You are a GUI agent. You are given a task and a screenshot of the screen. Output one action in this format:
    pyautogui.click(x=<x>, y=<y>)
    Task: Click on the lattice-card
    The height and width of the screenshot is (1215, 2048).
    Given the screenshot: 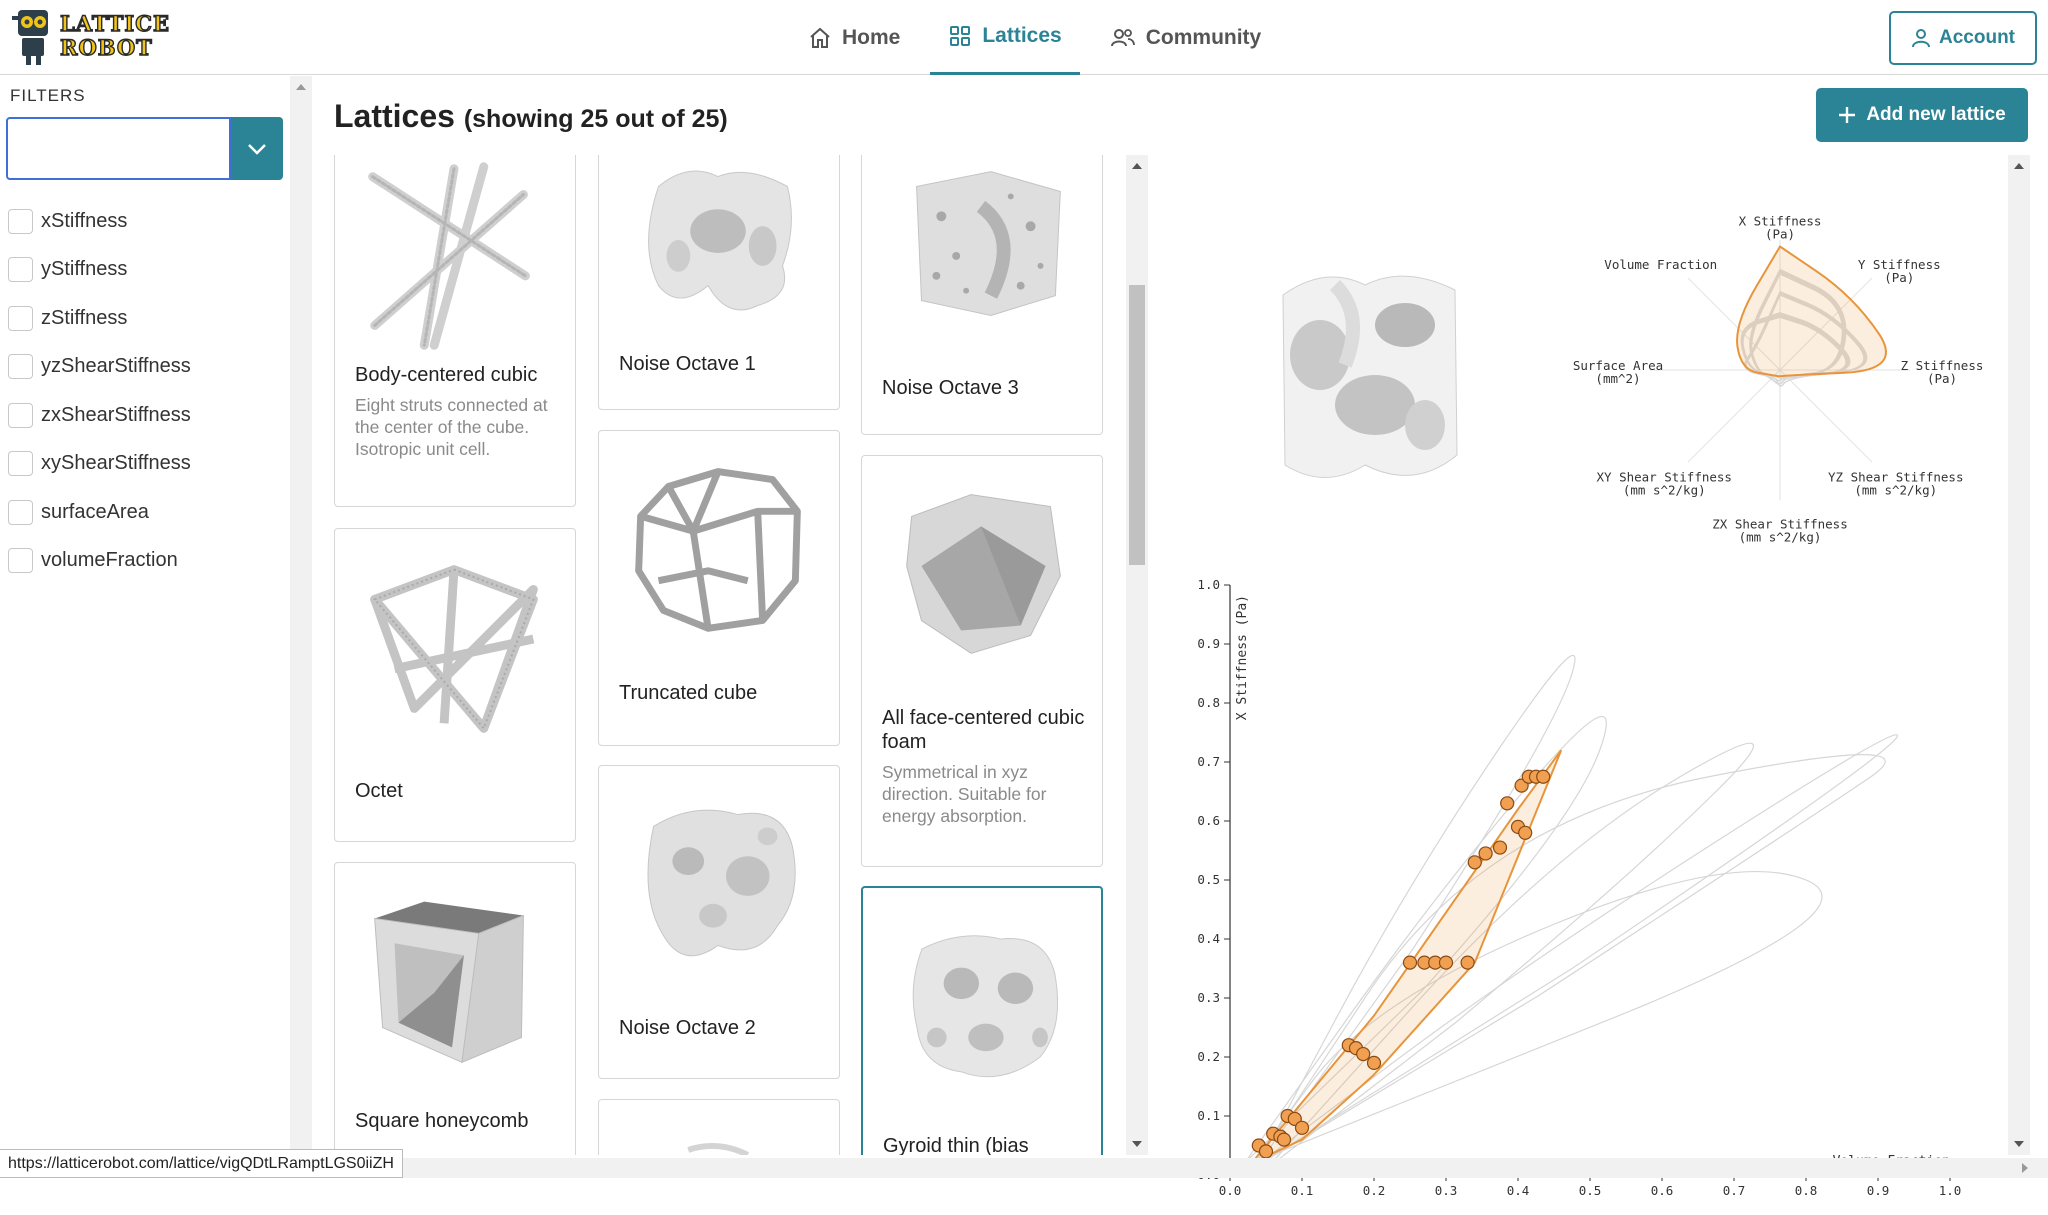 What is the action you would take?
    pyautogui.click(x=719, y=1127)
    